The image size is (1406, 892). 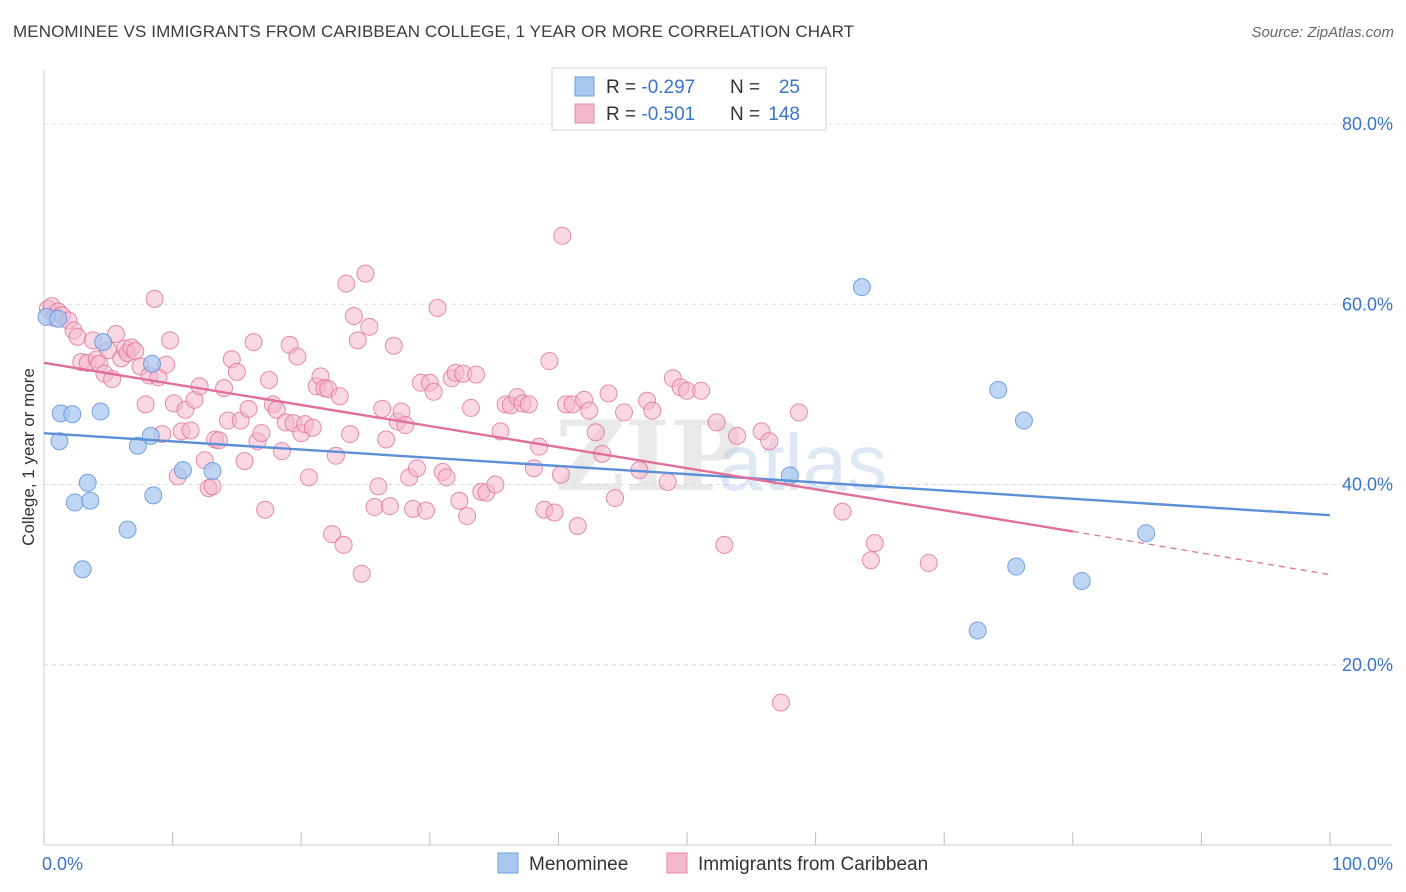 What do you see at coordinates (668, 114) in the screenshot?
I see `legend-r-value-2: -0.501` at bounding box center [668, 114].